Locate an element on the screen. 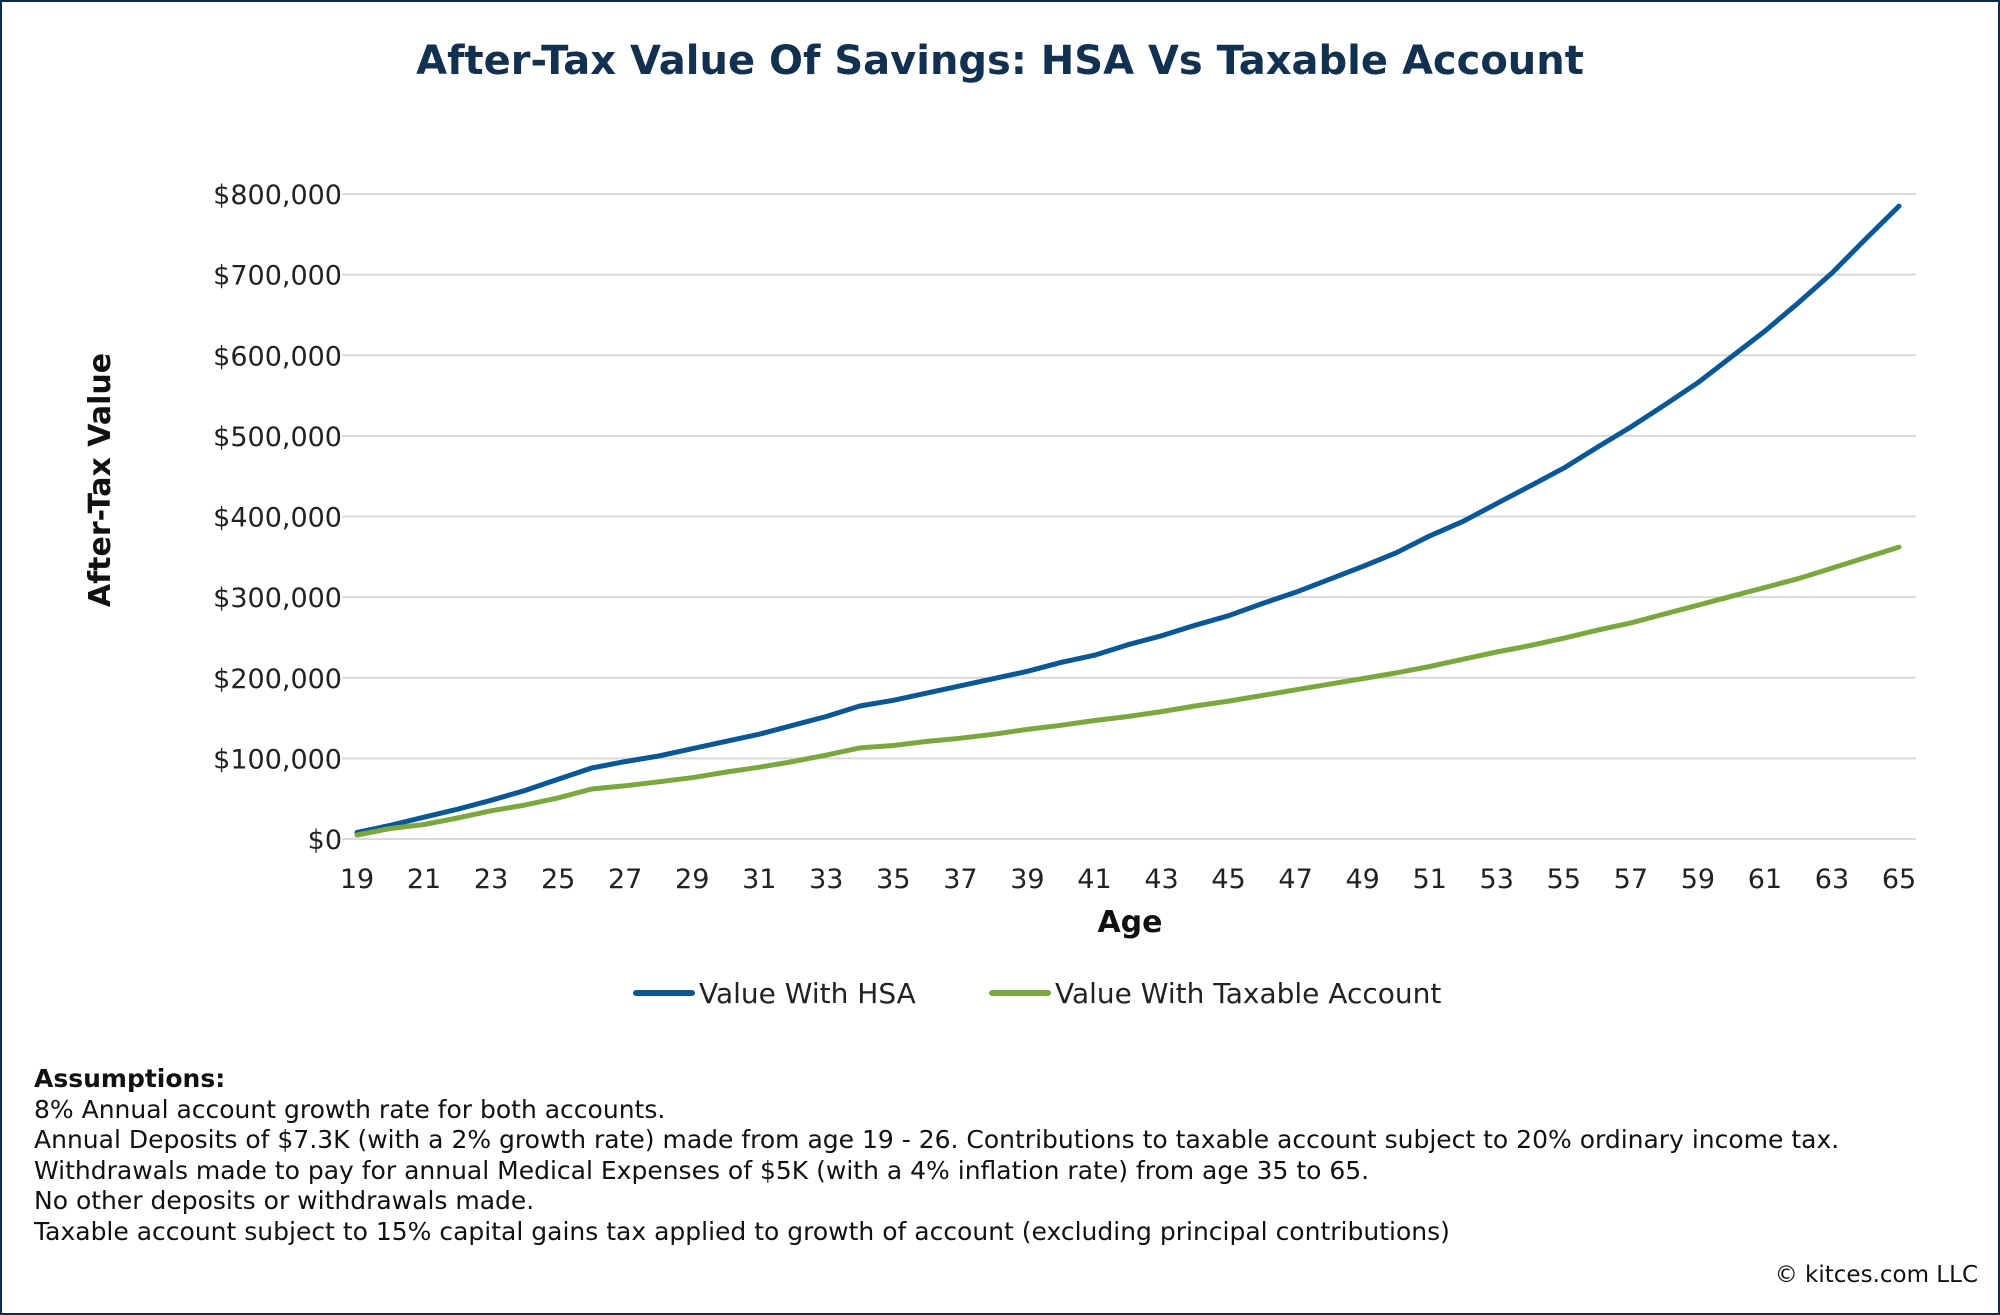  y-tick-label: $0 is located at coordinates (325, 840).